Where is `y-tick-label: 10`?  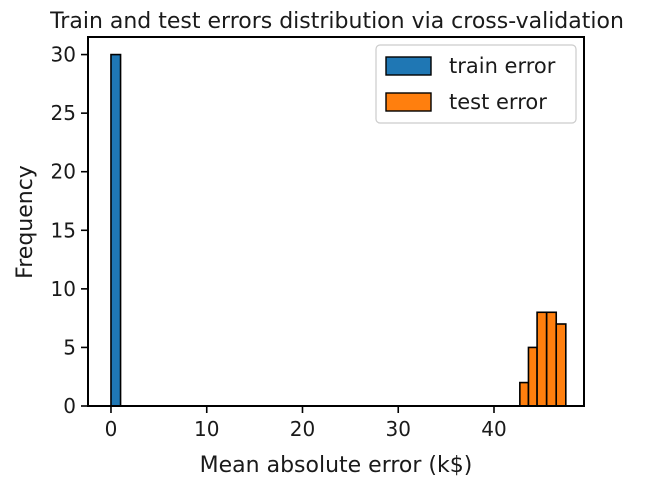 y-tick-label: 10 is located at coordinates (63, 289).